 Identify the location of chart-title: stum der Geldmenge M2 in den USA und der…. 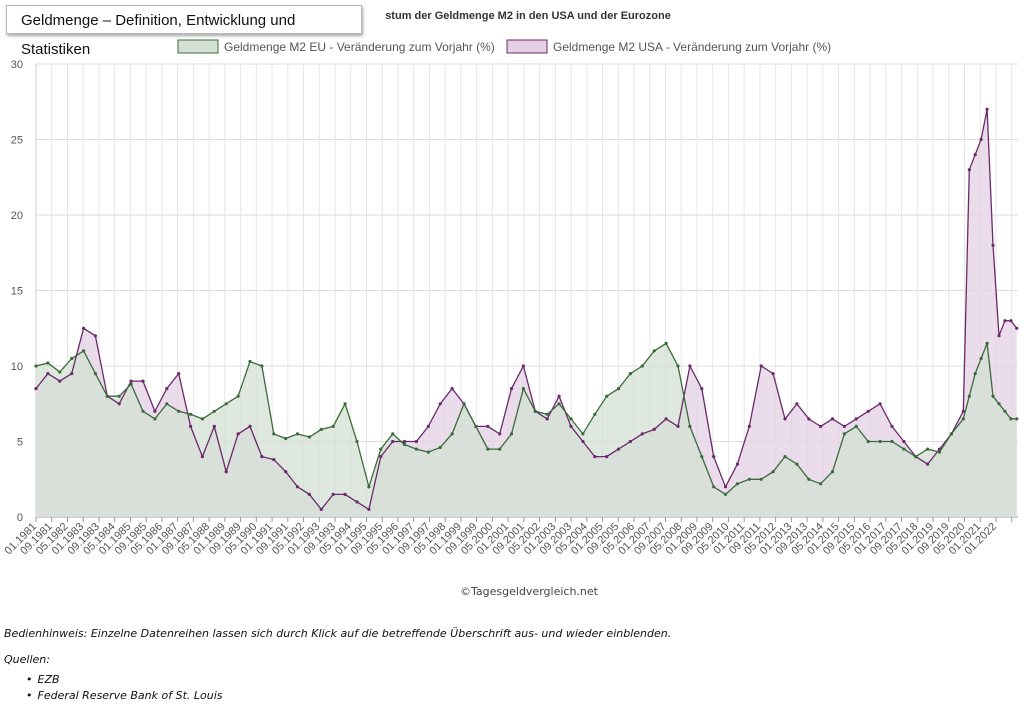
(528, 16).